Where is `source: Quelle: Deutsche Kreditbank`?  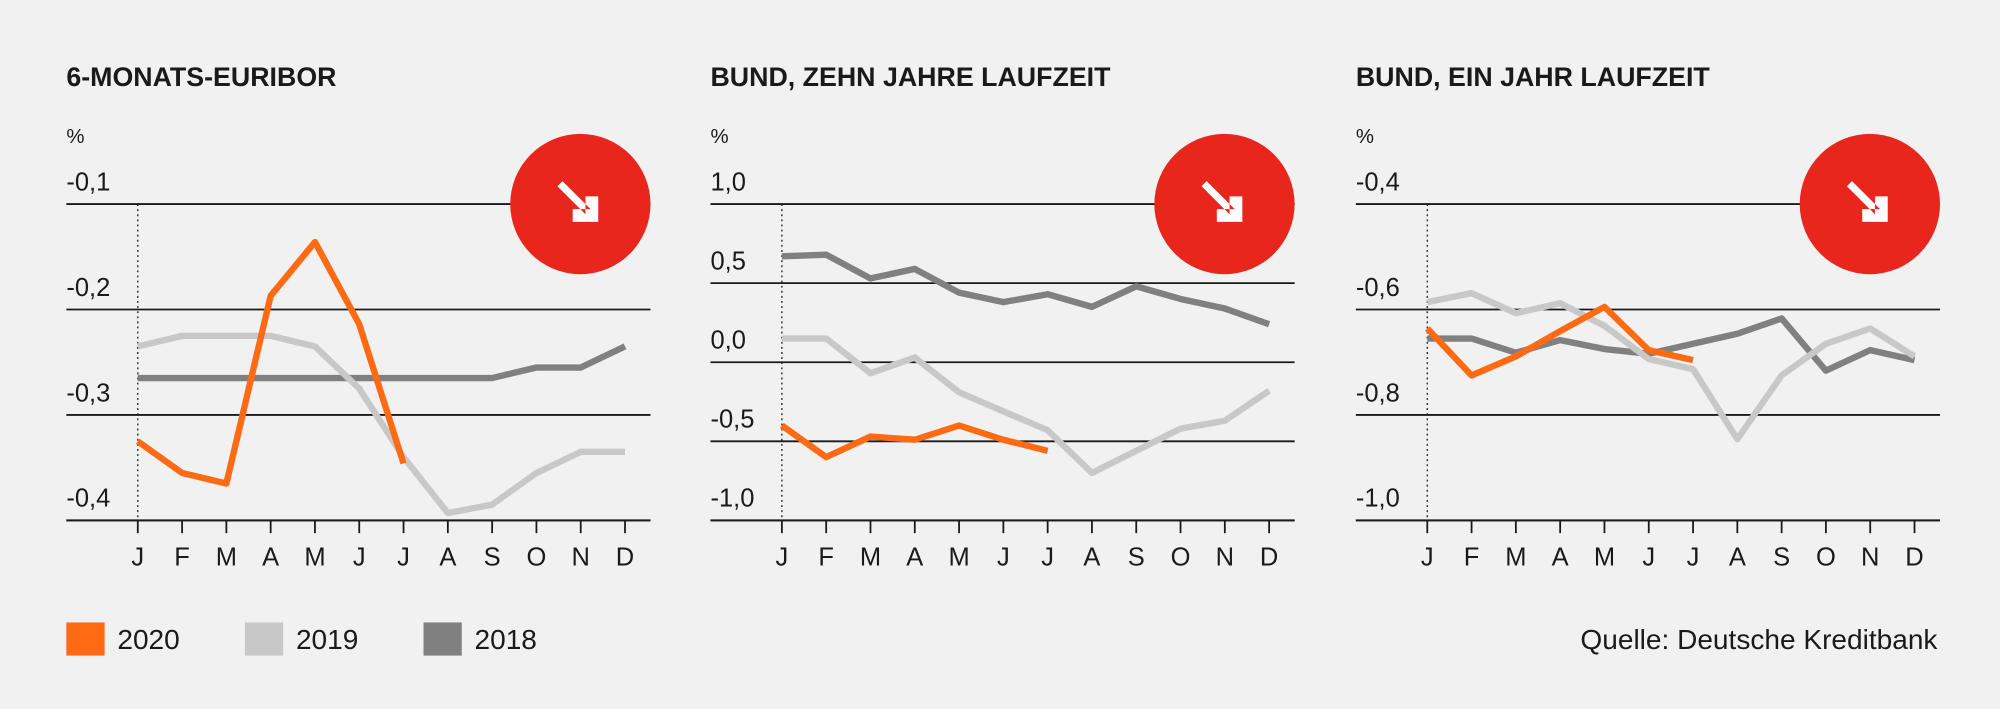
source: Quelle: Deutsche Kreditbank is located at coordinates (1759, 639).